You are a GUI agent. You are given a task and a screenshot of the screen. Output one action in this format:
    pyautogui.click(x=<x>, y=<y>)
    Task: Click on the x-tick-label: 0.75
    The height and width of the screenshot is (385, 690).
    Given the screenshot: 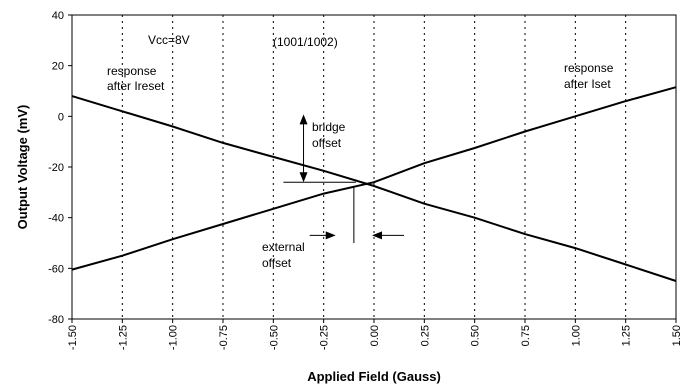 What is the action you would take?
    pyautogui.click(x=526, y=335)
    